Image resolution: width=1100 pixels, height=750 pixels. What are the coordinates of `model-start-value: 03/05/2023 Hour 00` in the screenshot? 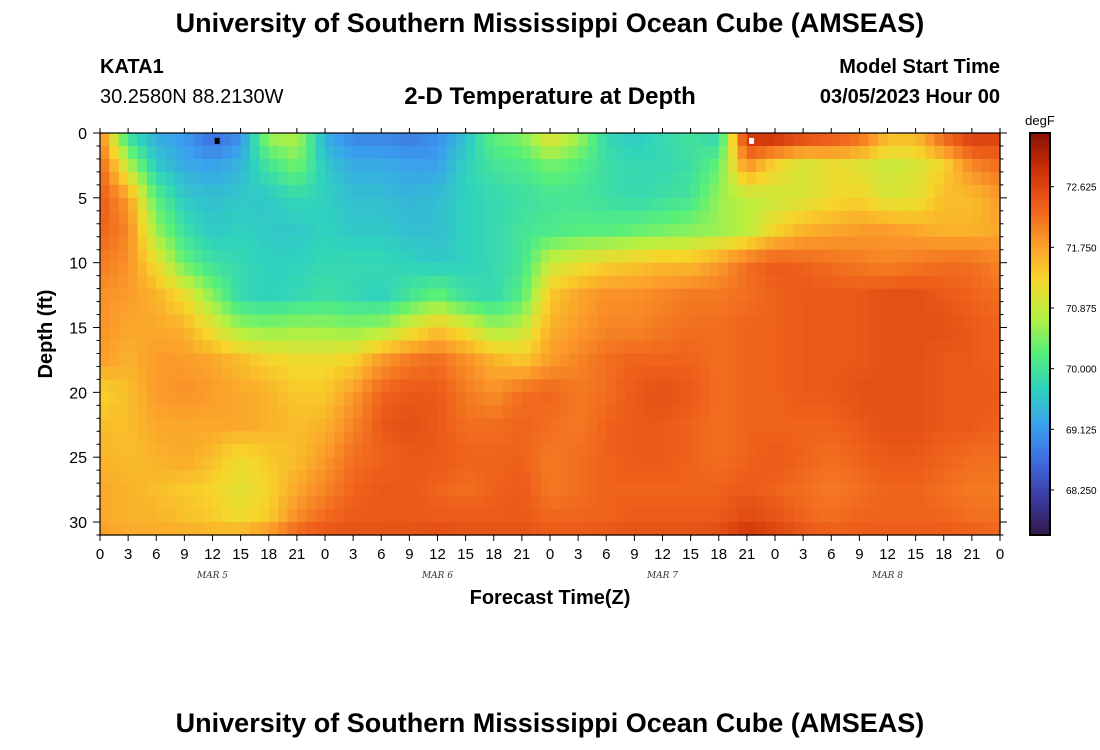 It's located at (909, 97).